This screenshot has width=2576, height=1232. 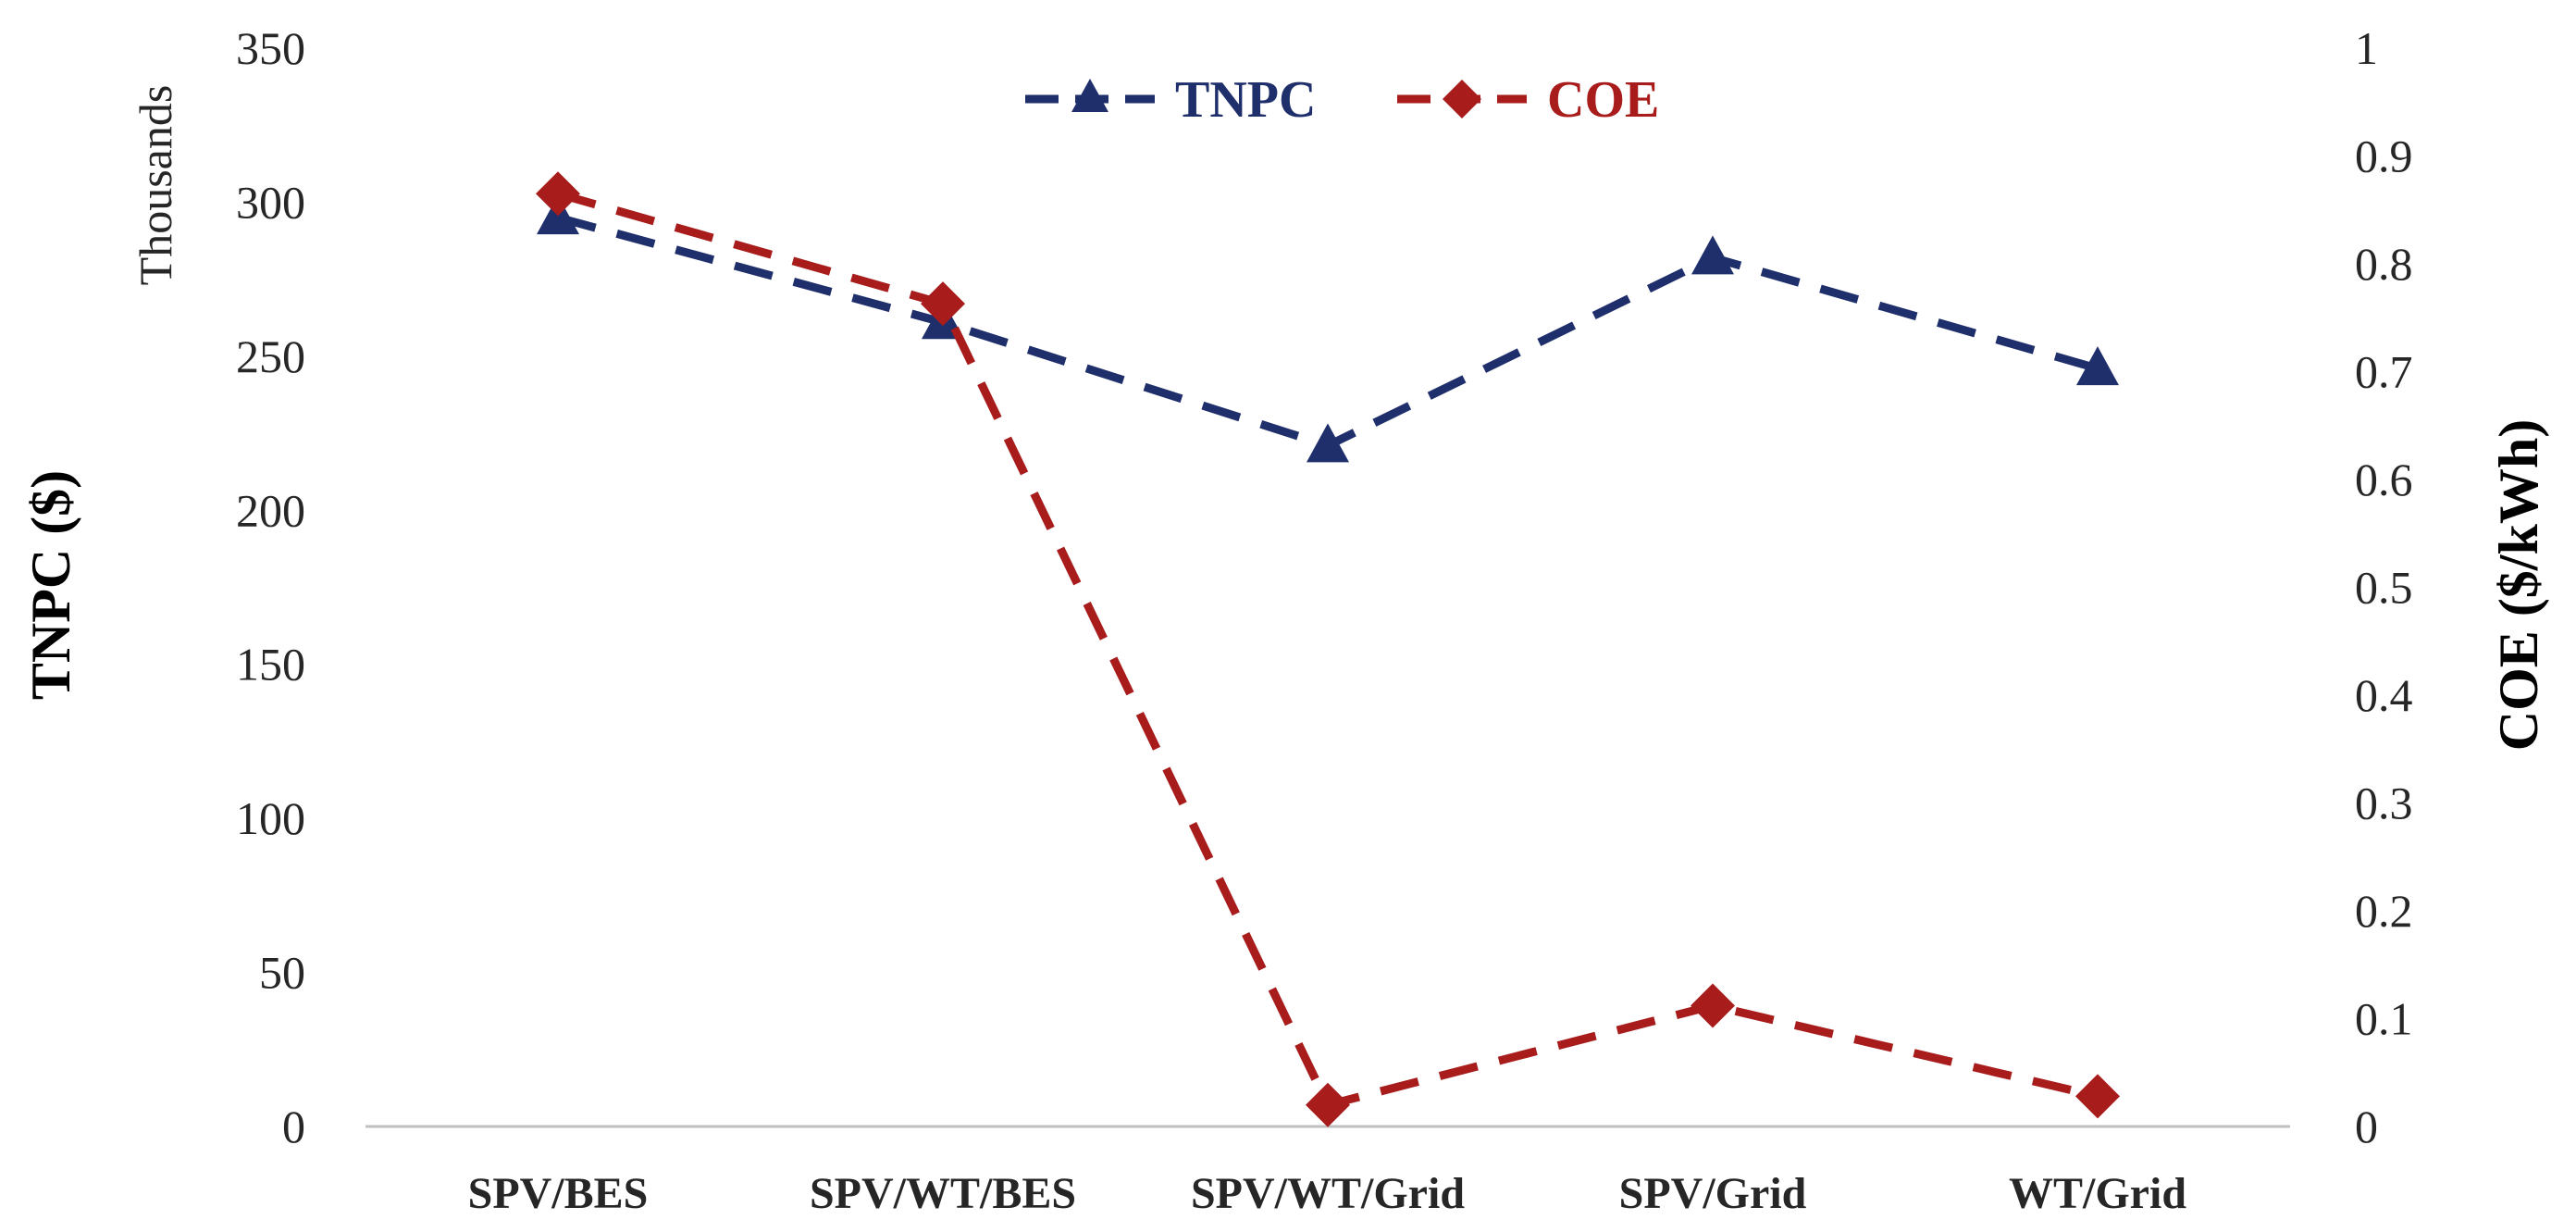 I want to click on legend-marker-tnpc, so click(x=1089, y=95).